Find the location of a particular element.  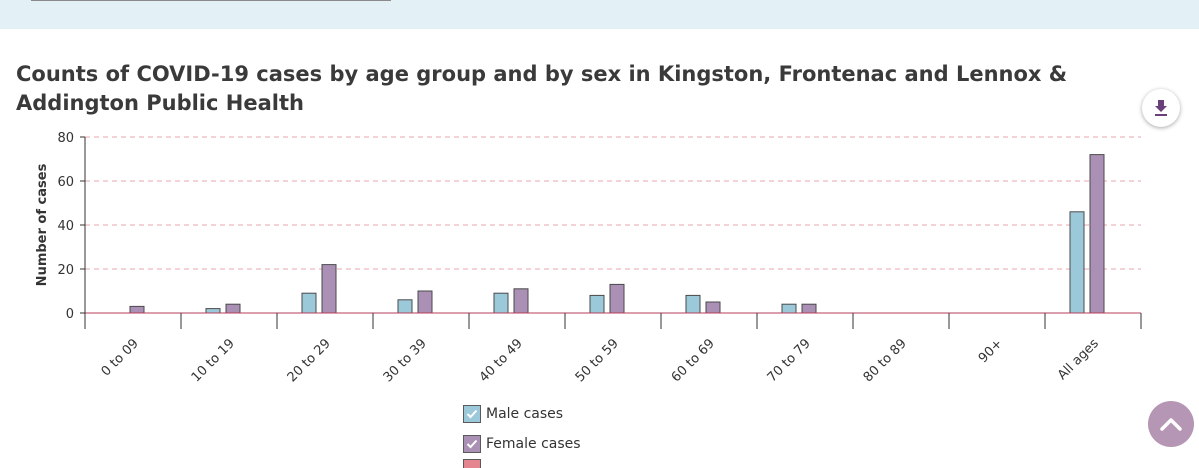

chevron-up-icon is located at coordinates (1171, 424).